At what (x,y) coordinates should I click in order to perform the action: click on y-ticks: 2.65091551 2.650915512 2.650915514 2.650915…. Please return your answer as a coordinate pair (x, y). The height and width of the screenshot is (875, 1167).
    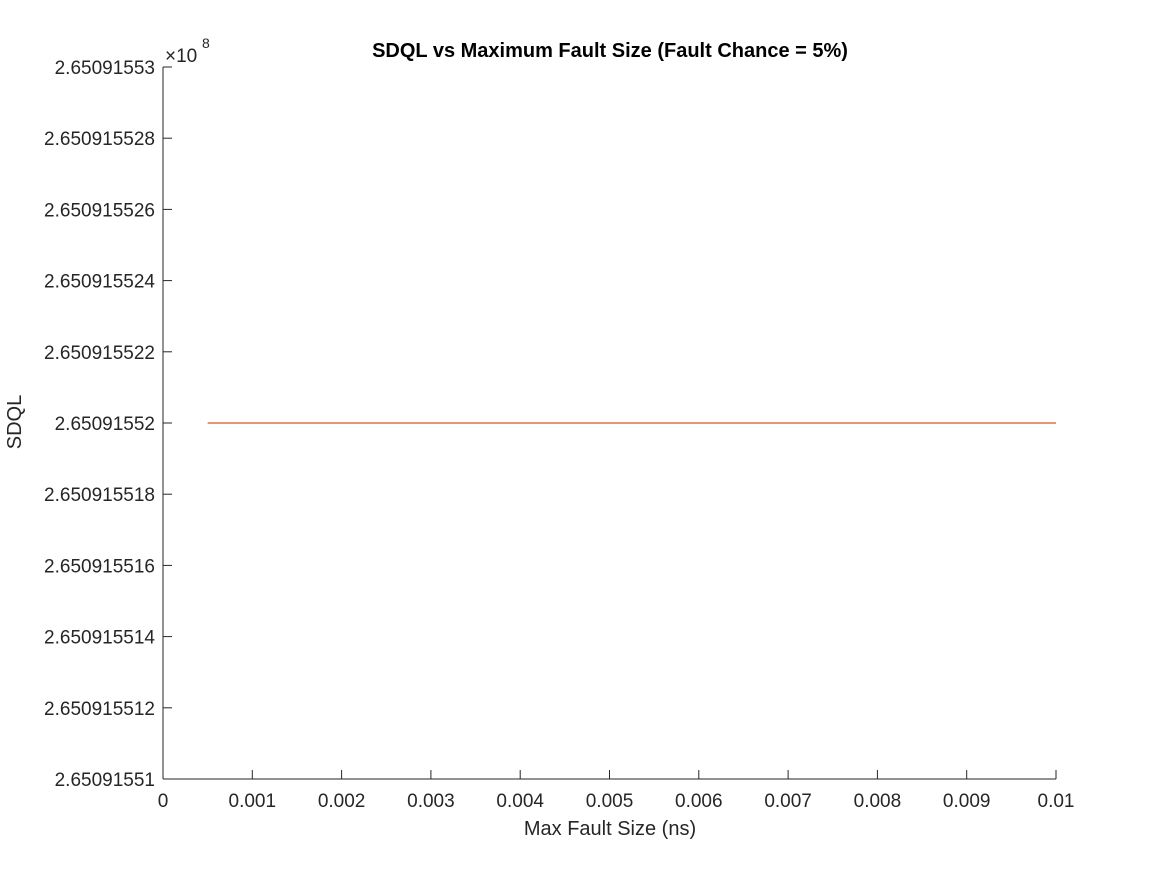
    Looking at the image, I should click on (108, 424).